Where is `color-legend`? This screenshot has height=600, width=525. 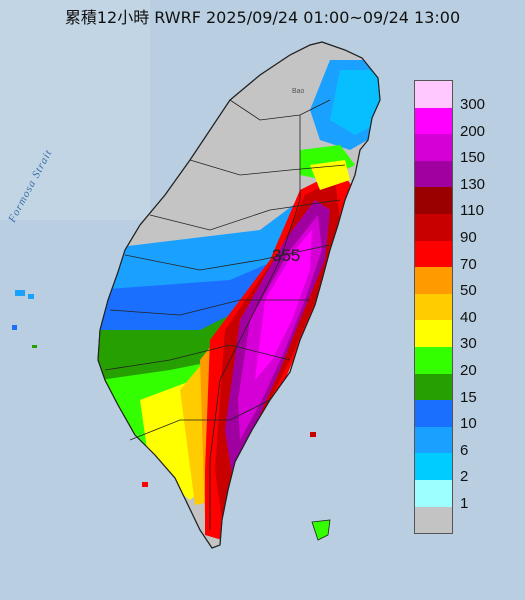 color-legend is located at coordinates (433, 307).